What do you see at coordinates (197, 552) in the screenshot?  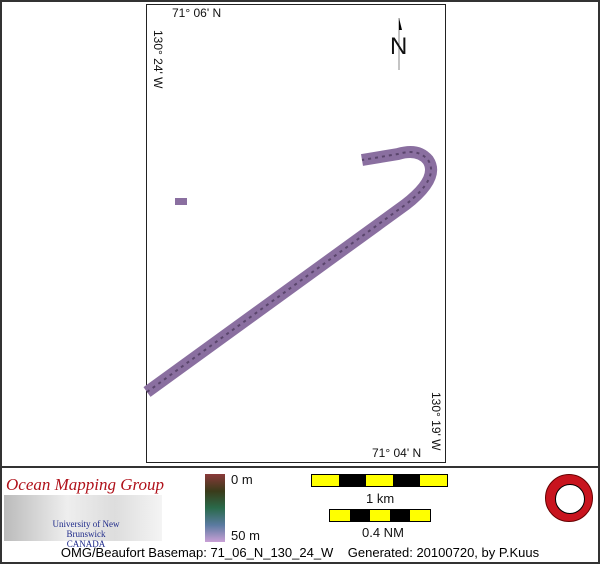 I see `footer-title: OMG/Beaufort Basemap: 71_06_N_130_24_W` at bounding box center [197, 552].